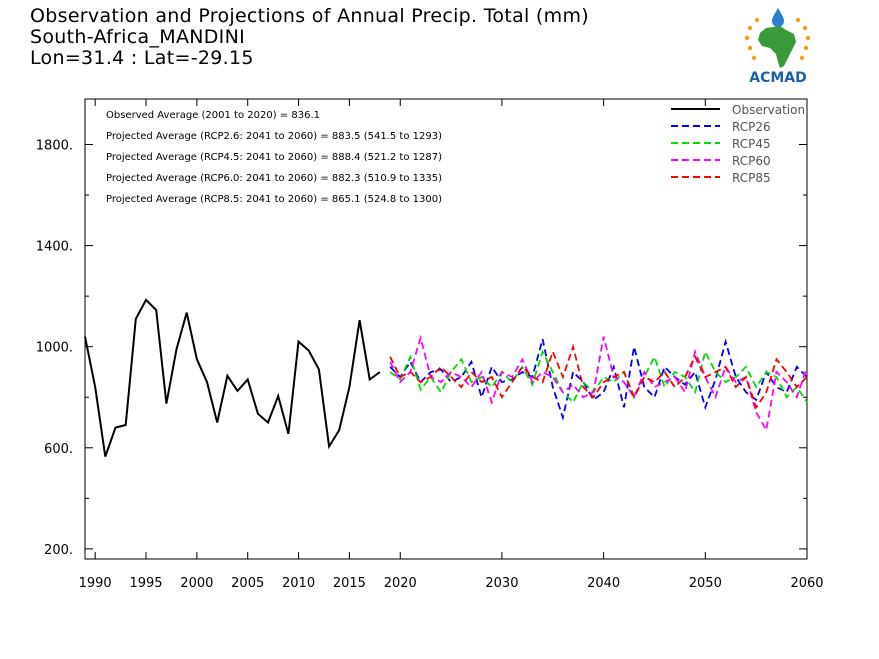 The image size is (879, 659). I want to click on series-rcp60, so click(598, 383).